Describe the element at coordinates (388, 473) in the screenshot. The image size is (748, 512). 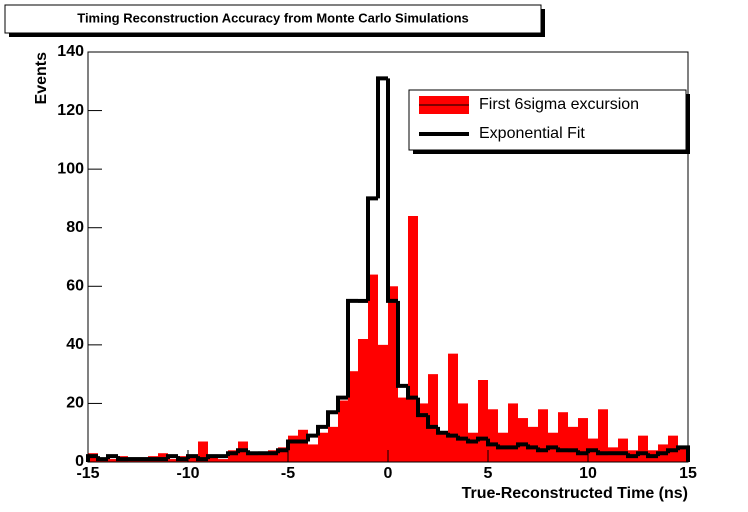
I see `x-tick-label: 0` at that location.